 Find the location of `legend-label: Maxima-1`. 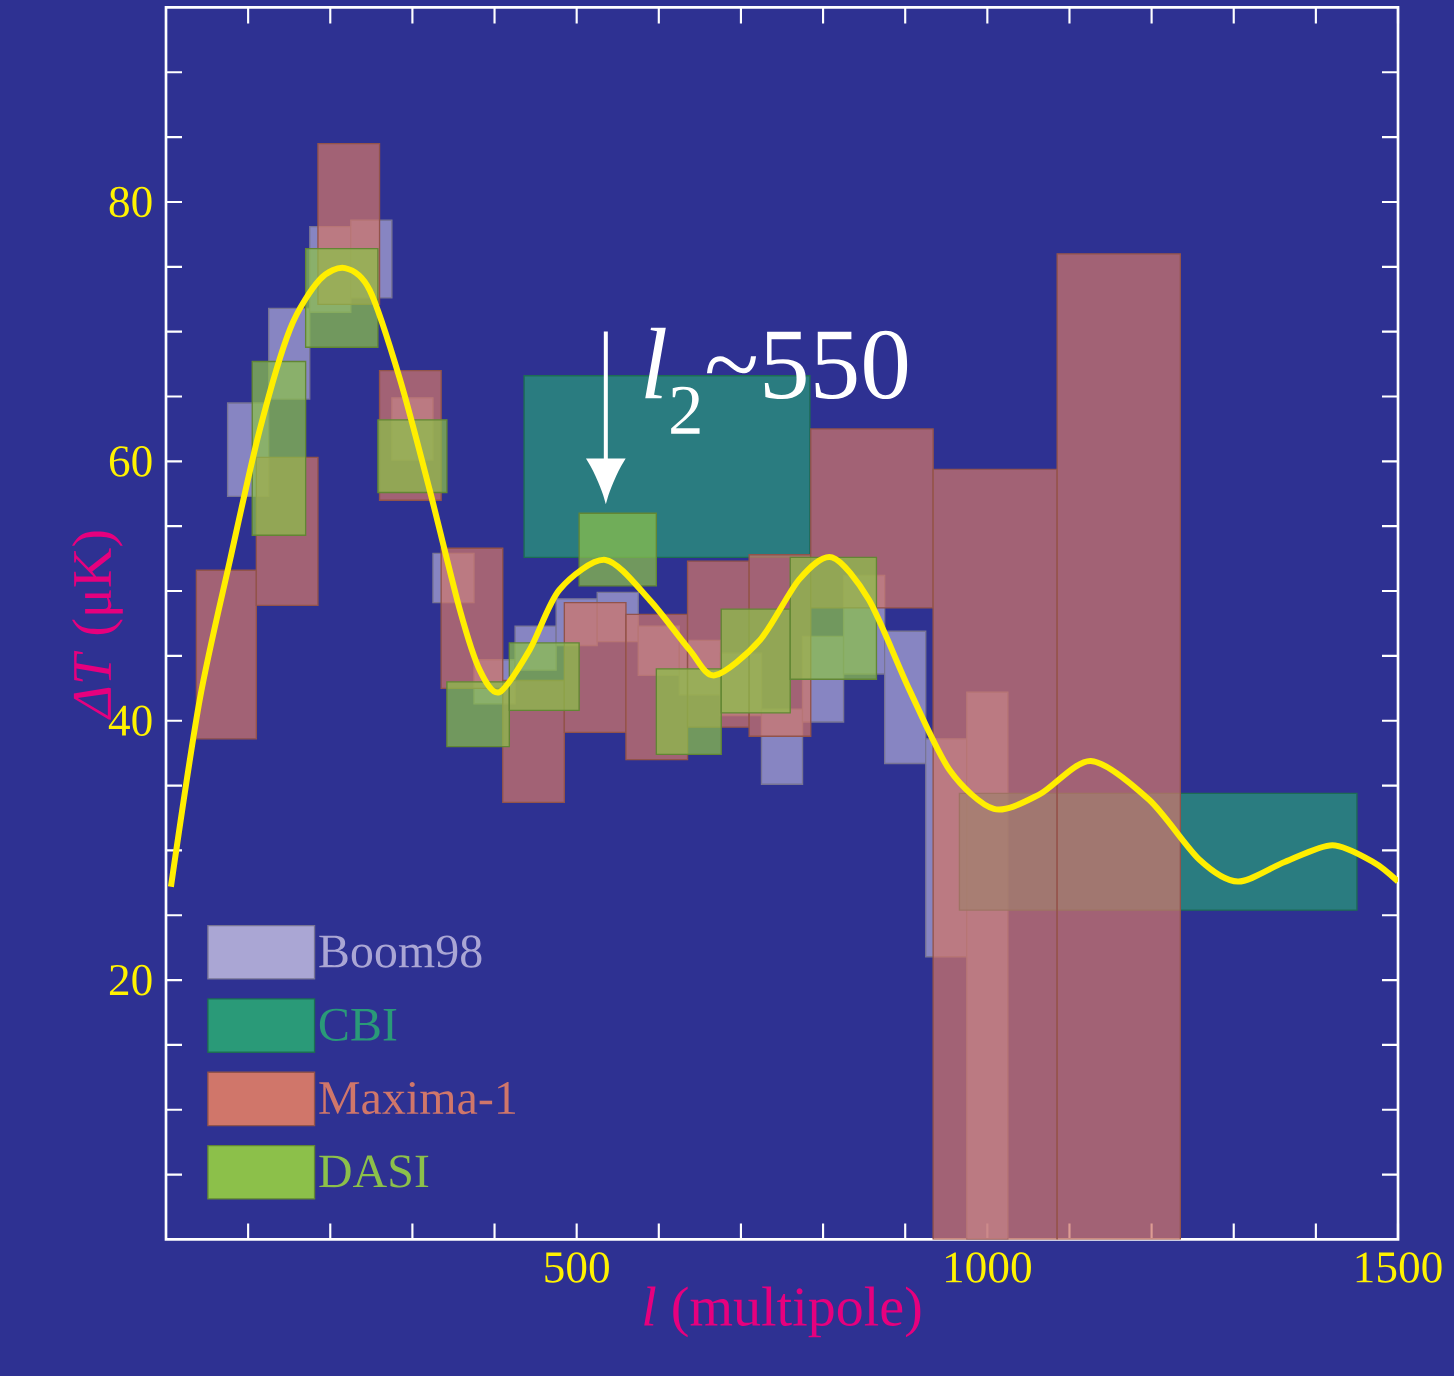

legend-label: Maxima-1 is located at coordinates (417, 1098).